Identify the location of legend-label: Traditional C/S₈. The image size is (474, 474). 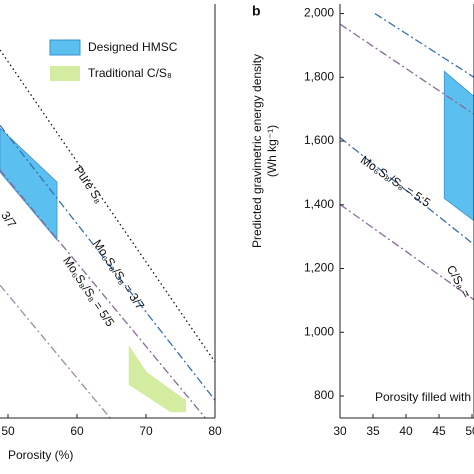
(130, 73).